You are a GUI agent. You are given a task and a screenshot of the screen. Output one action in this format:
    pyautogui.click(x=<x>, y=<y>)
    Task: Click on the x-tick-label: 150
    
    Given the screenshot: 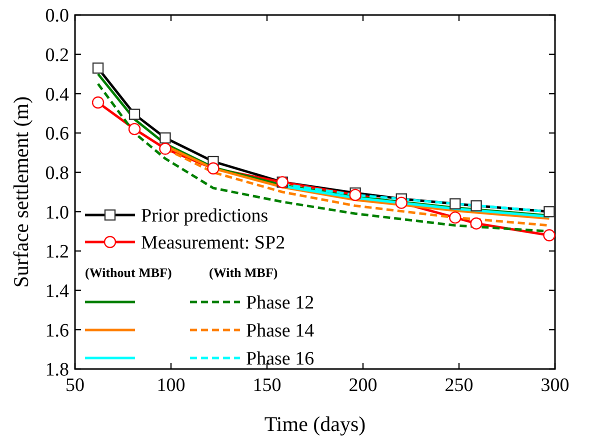 What is the action you would take?
    pyautogui.click(x=267, y=385)
    